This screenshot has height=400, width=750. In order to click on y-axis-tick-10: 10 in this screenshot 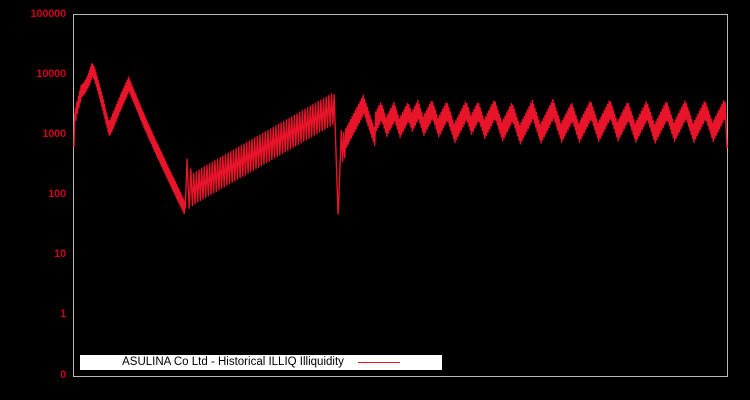, I will do `click(60, 254)`.